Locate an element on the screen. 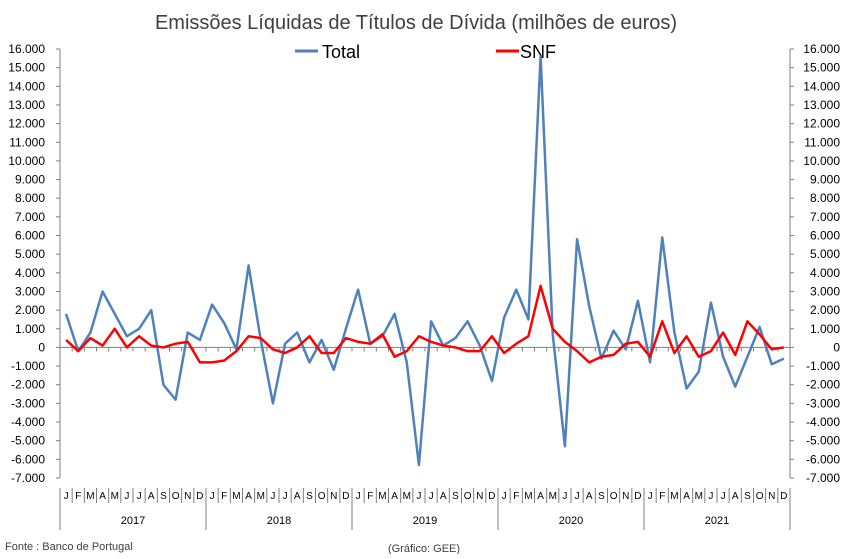  y-tick-label-left: 12.000 is located at coordinates (26, 124).